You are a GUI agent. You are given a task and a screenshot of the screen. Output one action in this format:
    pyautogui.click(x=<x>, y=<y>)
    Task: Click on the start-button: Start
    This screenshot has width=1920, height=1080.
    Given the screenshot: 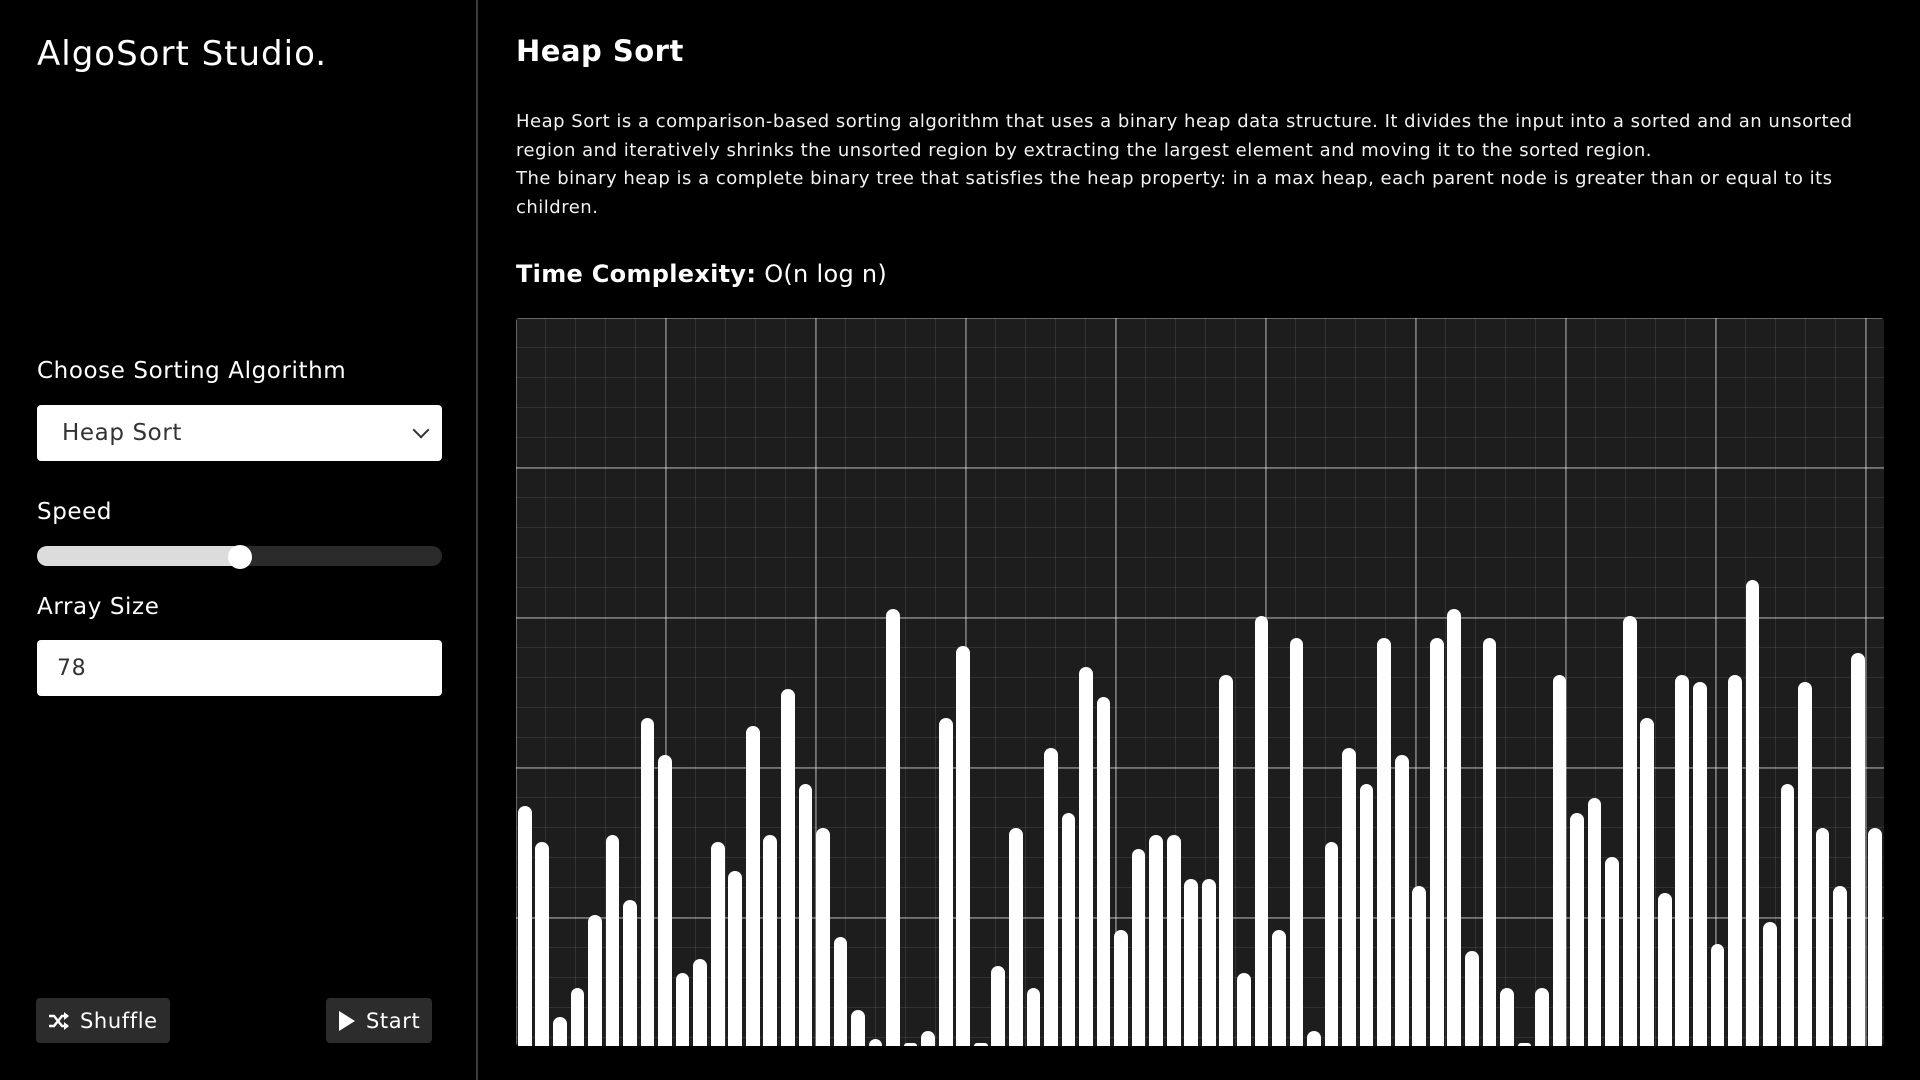 What is the action you would take?
    pyautogui.click(x=379, y=1020)
    